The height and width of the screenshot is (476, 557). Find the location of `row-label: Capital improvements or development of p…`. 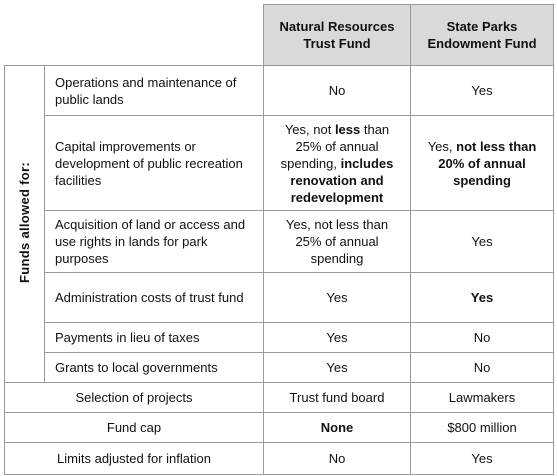

row-label: Capital improvements or development of p… is located at coordinates (154, 163).